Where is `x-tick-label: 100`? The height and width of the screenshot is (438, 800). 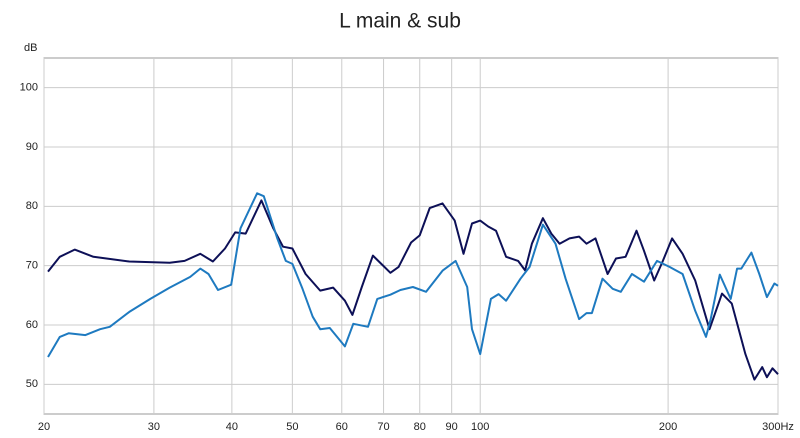 x-tick-label: 100 is located at coordinates (480, 427).